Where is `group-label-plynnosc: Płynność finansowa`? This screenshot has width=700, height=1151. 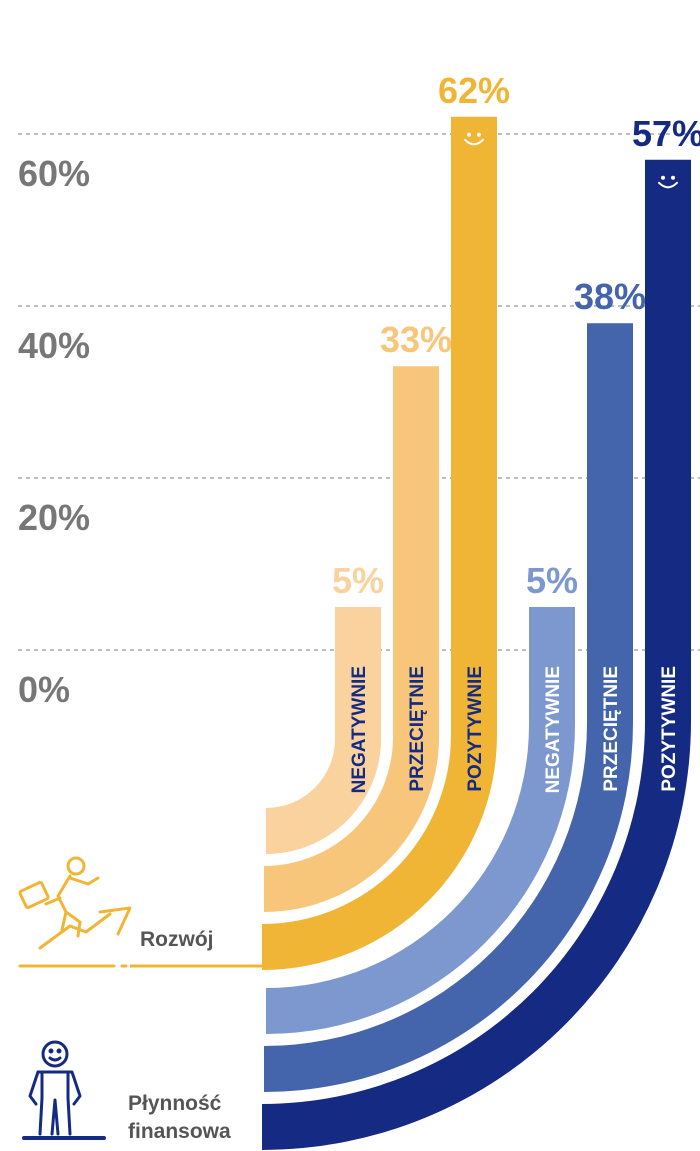
group-label-plynnosc: Płynność finansowa is located at coordinates (179, 1117).